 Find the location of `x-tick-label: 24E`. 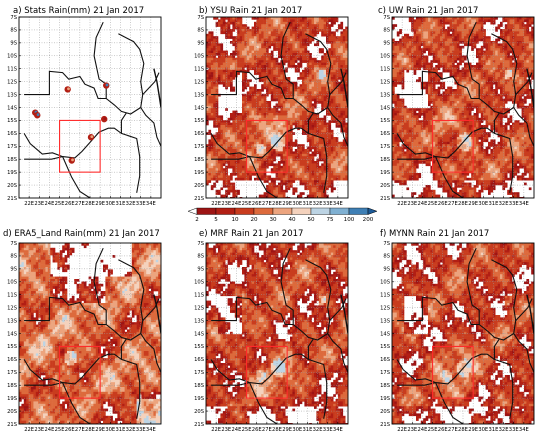

x-tick-label: 24E is located at coordinates (236, 429).